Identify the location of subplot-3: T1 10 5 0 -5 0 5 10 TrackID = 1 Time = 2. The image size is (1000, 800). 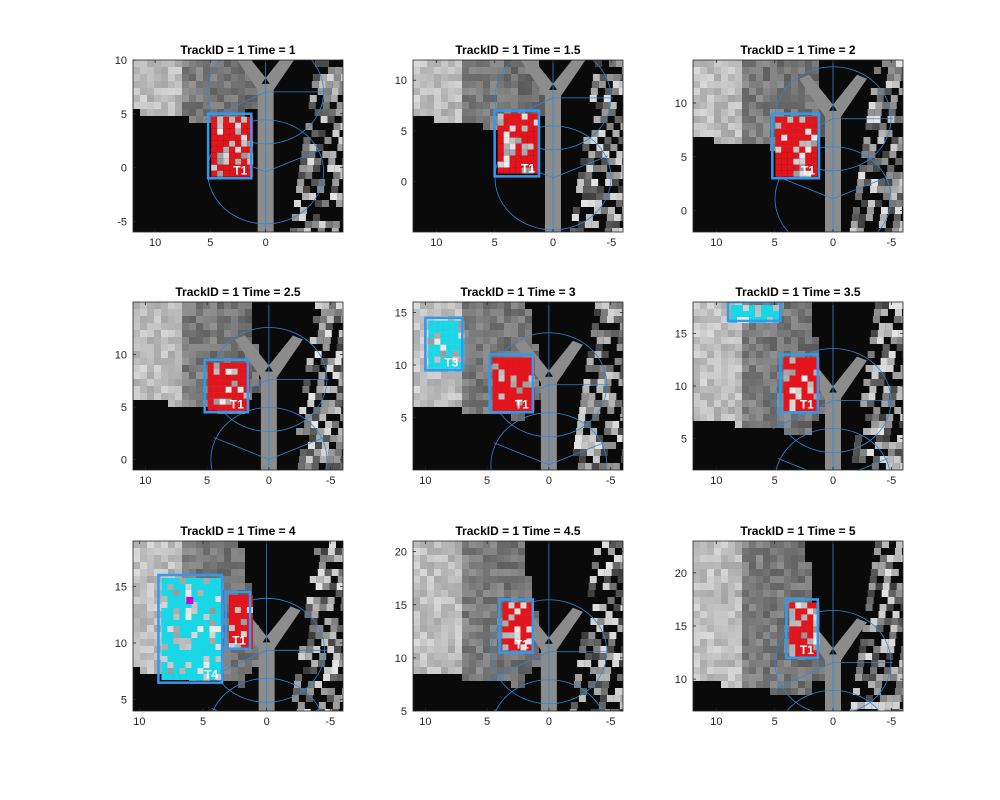
(789, 146).